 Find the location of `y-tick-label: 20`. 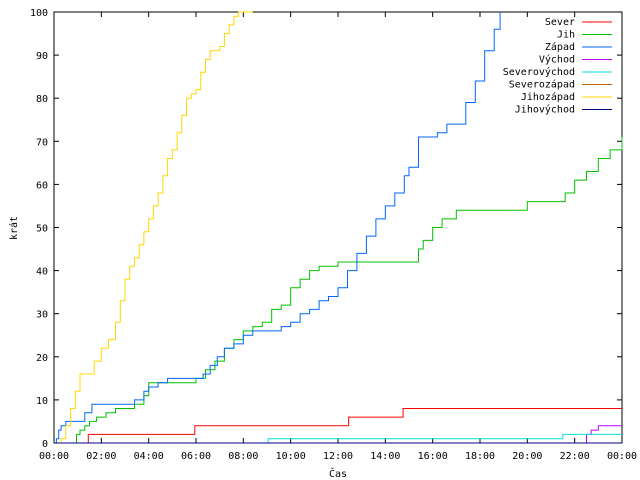

y-tick-label: 20 is located at coordinates (42, 358).